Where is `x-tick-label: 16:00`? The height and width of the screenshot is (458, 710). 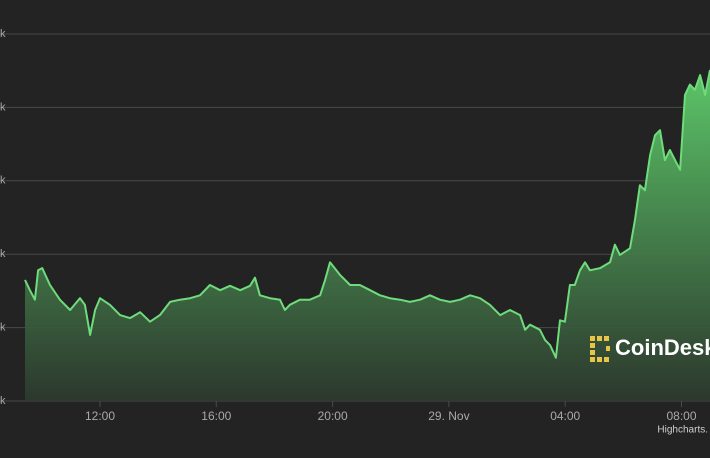
x-tick-label: 16:00 is located at coordinates (216, 416).